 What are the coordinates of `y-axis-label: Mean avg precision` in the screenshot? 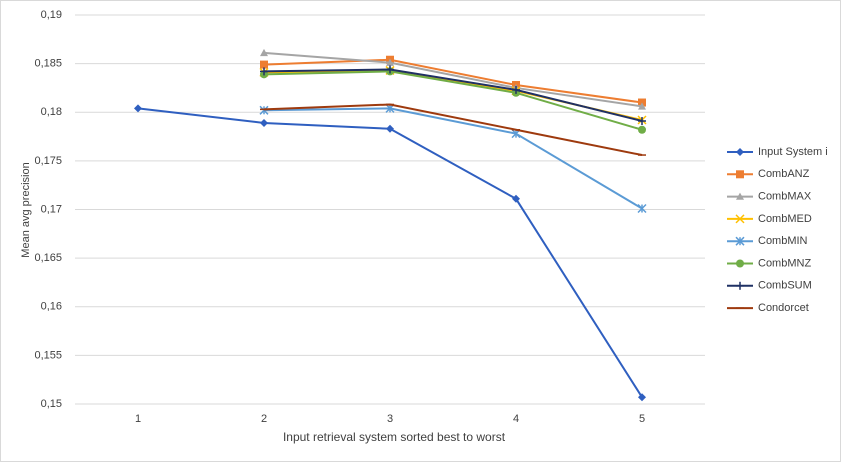 It's located at (26, 209).